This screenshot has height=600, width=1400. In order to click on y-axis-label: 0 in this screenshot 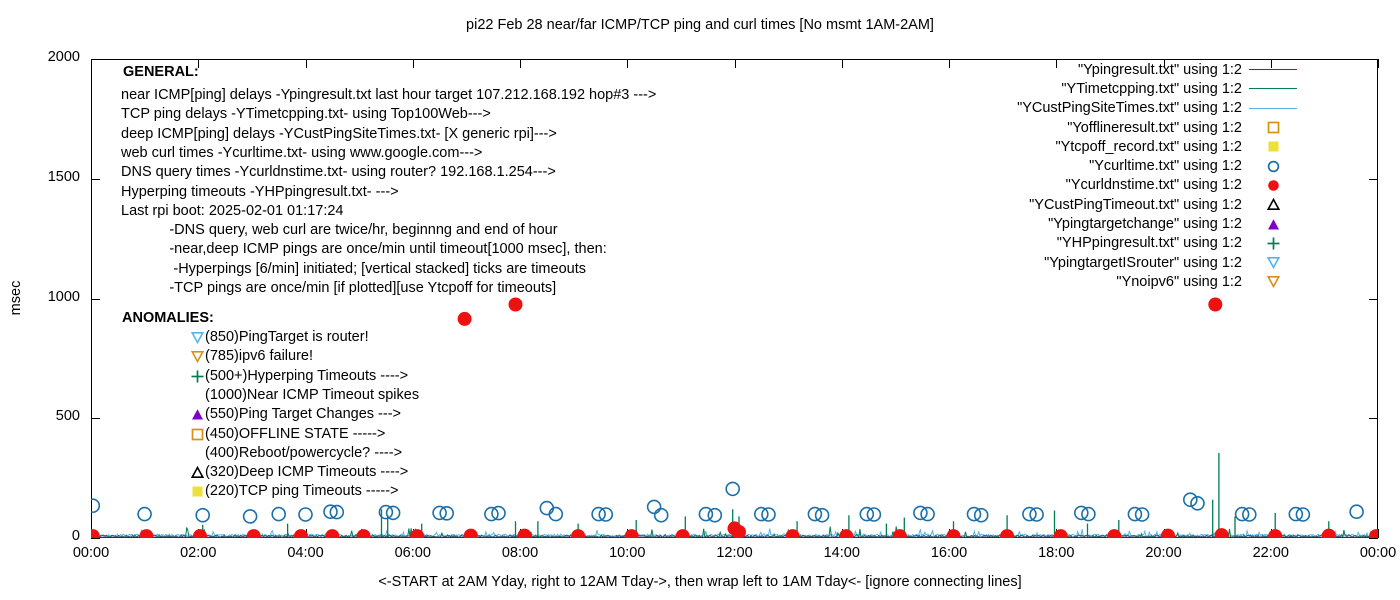, I will do `click(75, 536)`.